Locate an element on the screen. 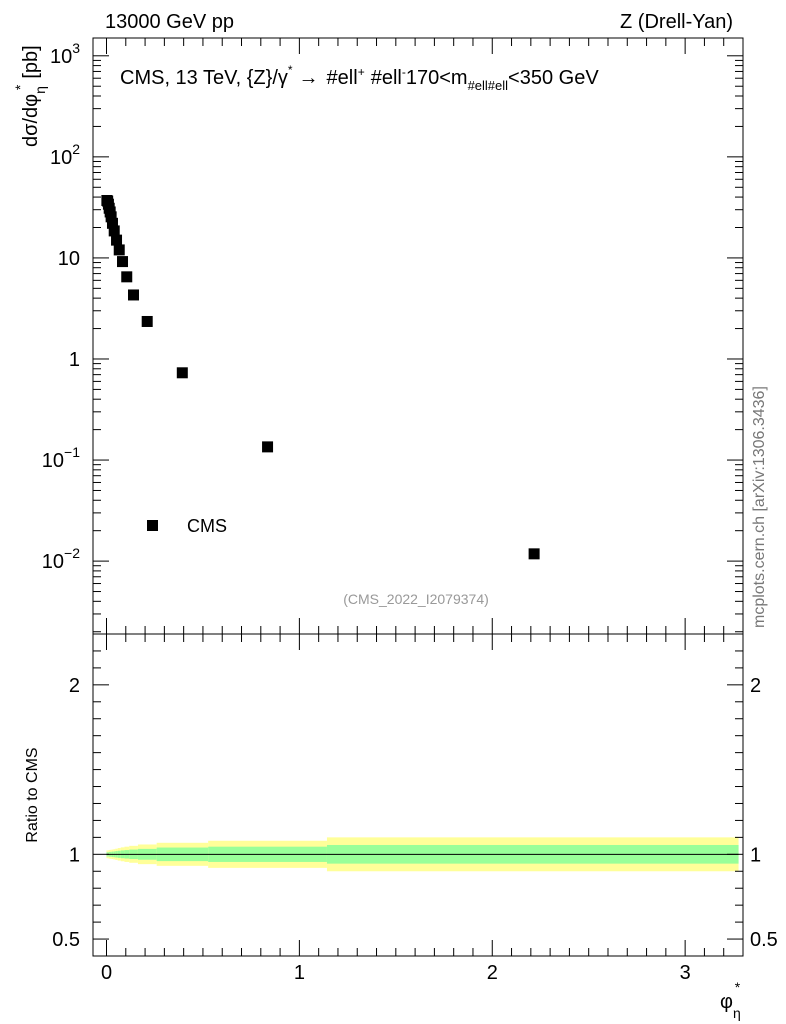 Image resolution: width=786 pixels, height=1024 pixels. title-arrow: → is located at coordinates (309, 78).